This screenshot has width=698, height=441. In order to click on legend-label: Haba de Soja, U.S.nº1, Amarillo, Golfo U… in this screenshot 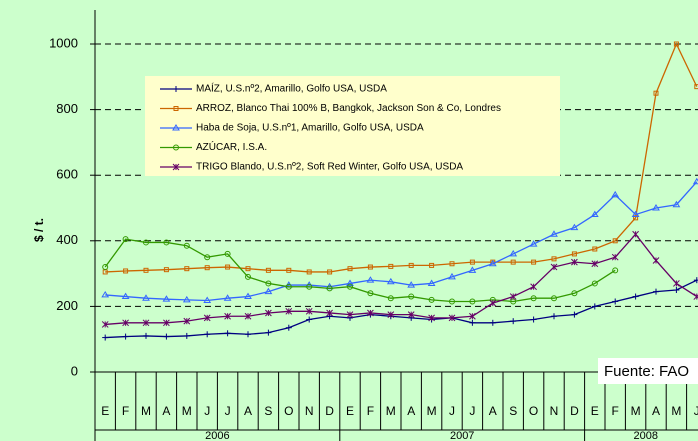, I will do `click(310, 128)`.